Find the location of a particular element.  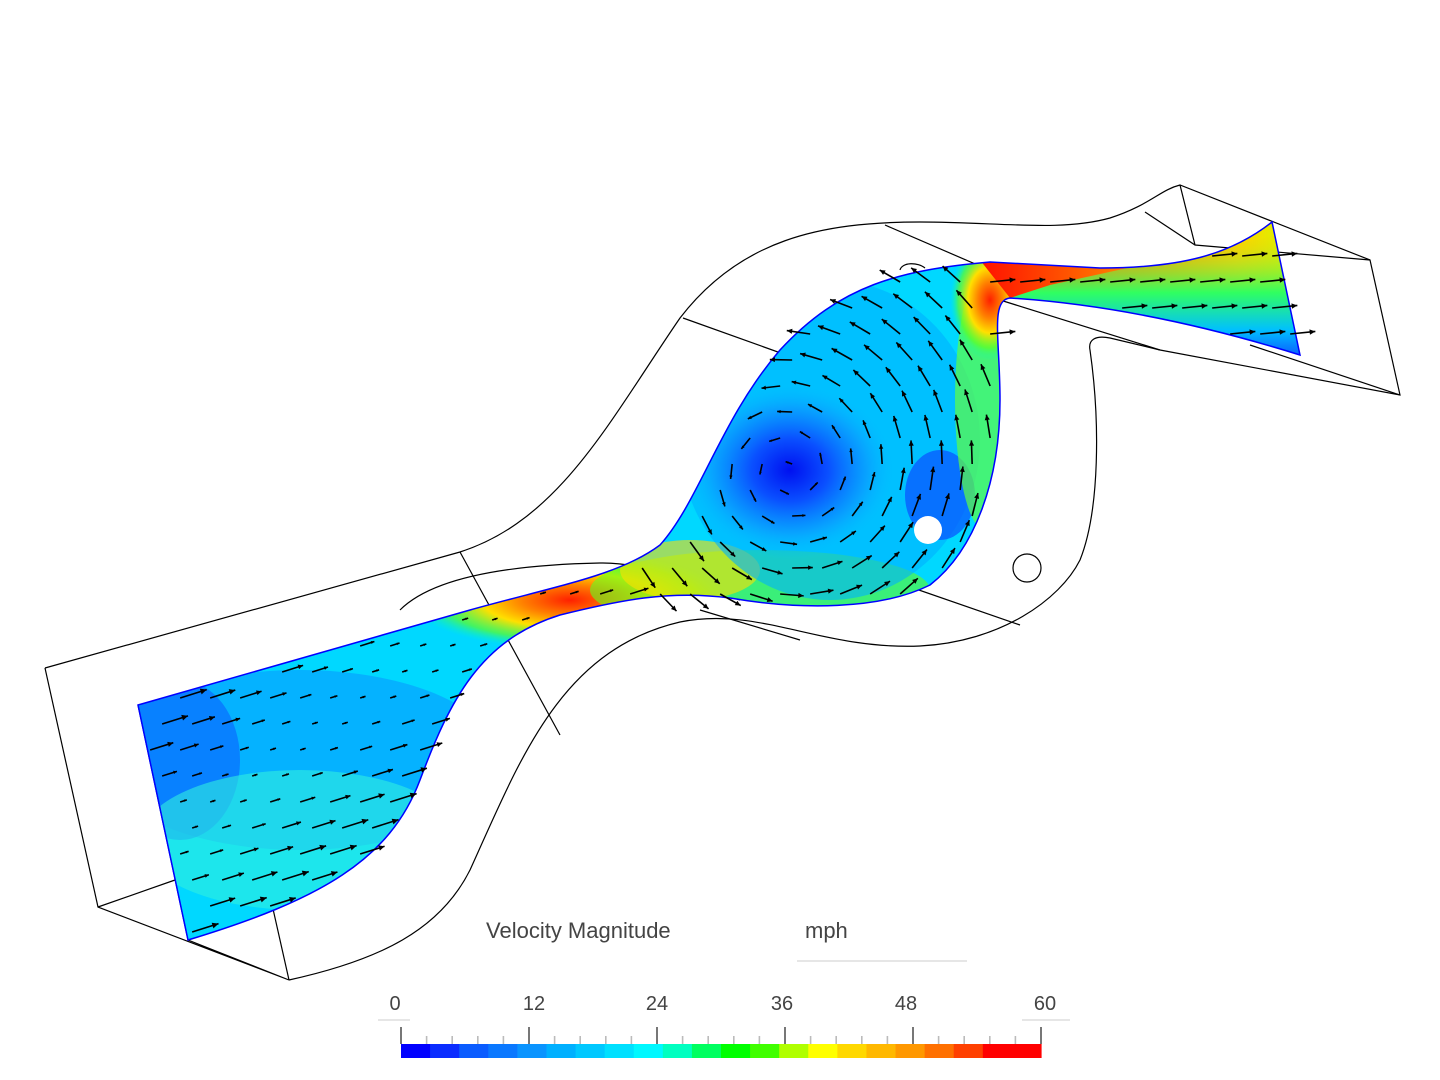

tick-underline is located at coordinates (394, 1020).